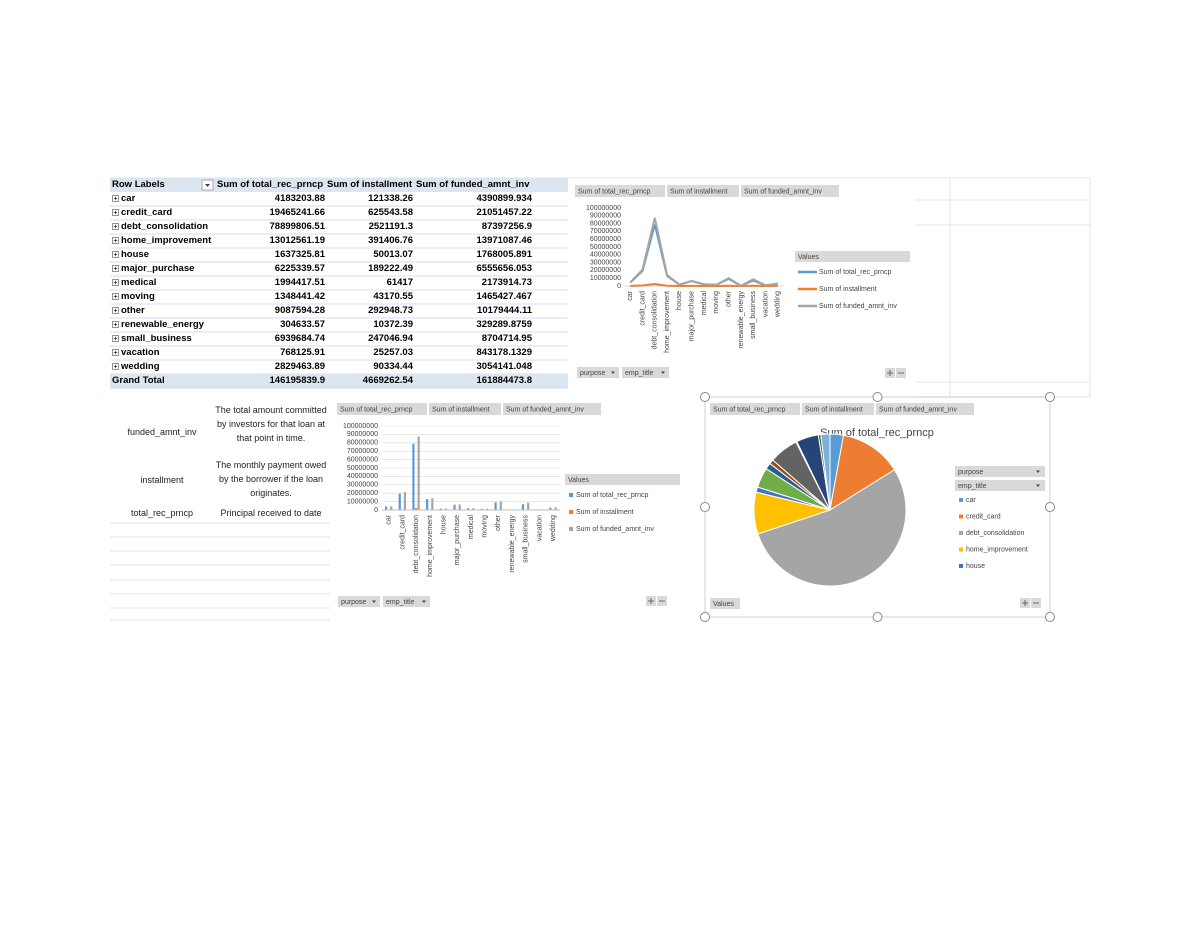 The height and width of the screenshot is (927, 1200). Describe the element at coordinates (362, 443) in the screenshot. I see `y-tick-label: 80000000` at that location.